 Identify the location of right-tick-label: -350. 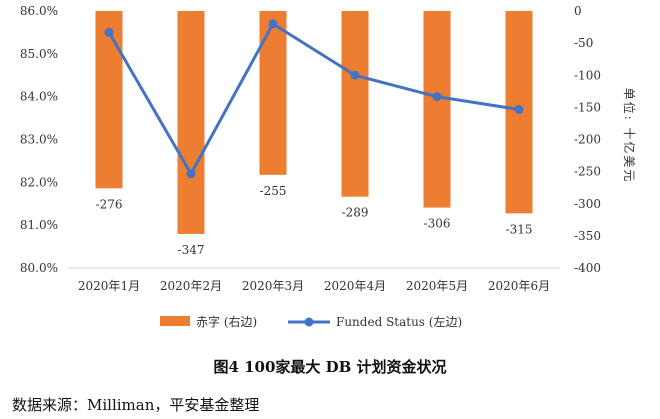
(587, 236).